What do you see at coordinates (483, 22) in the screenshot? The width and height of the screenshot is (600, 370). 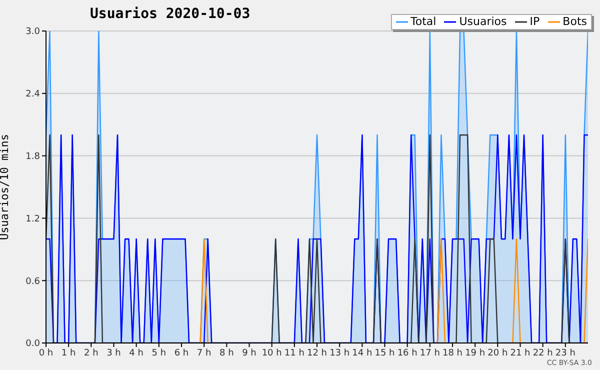 I see `legend-label: Usuarios` at bounding box center [483, 22].